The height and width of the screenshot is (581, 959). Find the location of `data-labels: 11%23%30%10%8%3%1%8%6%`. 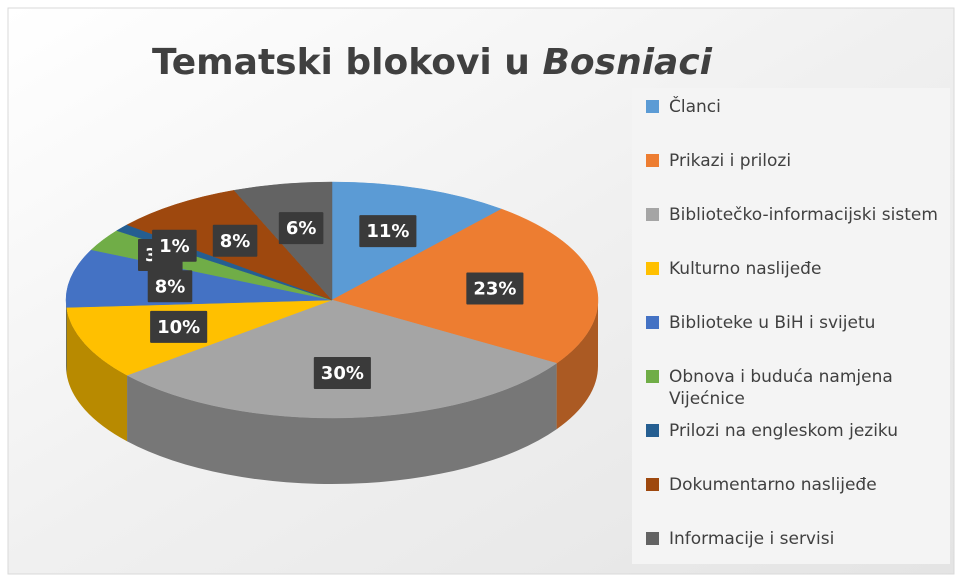

data-labels: 11%23%30%10%8%3%1%8%6% is located at coordinates (331, 301).